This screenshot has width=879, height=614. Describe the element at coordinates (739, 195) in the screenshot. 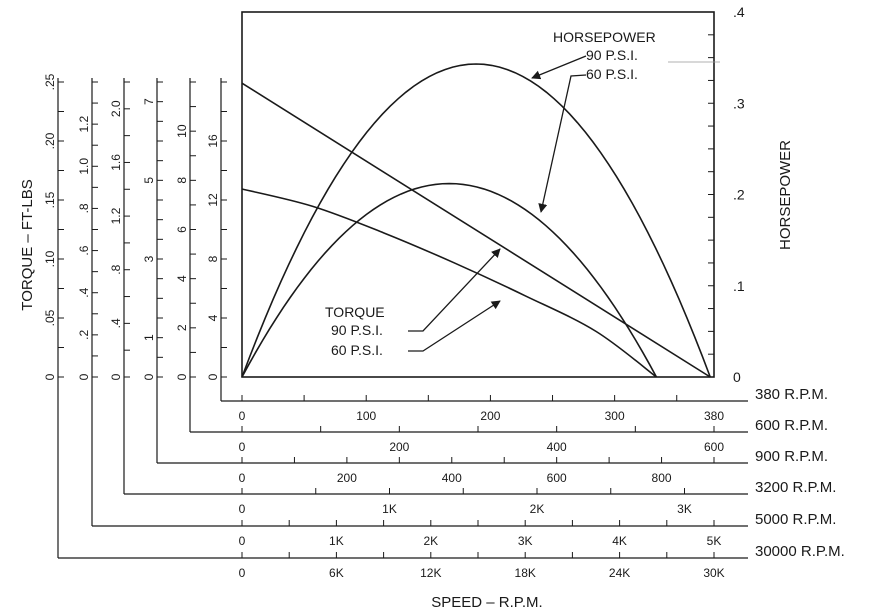

I see `hp-tick-label: .2` at that location.